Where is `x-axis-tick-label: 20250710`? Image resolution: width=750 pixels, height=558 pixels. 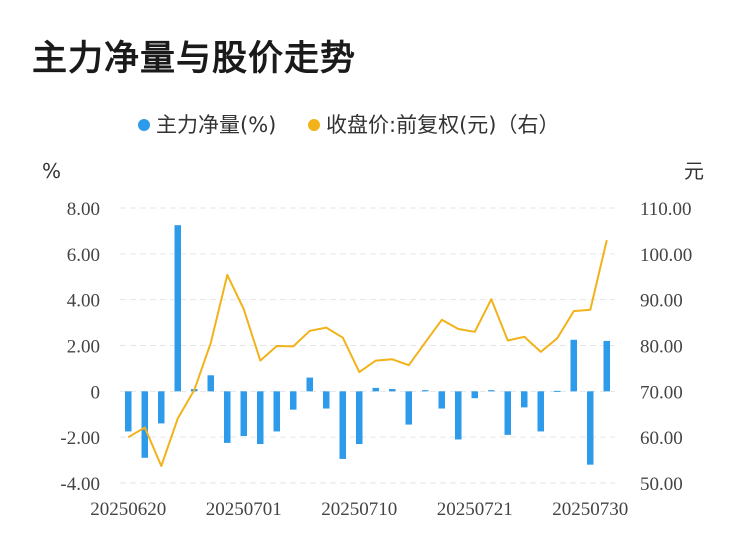 x-axis-tick-label: 20250710 is located at coordinates (359, 509).